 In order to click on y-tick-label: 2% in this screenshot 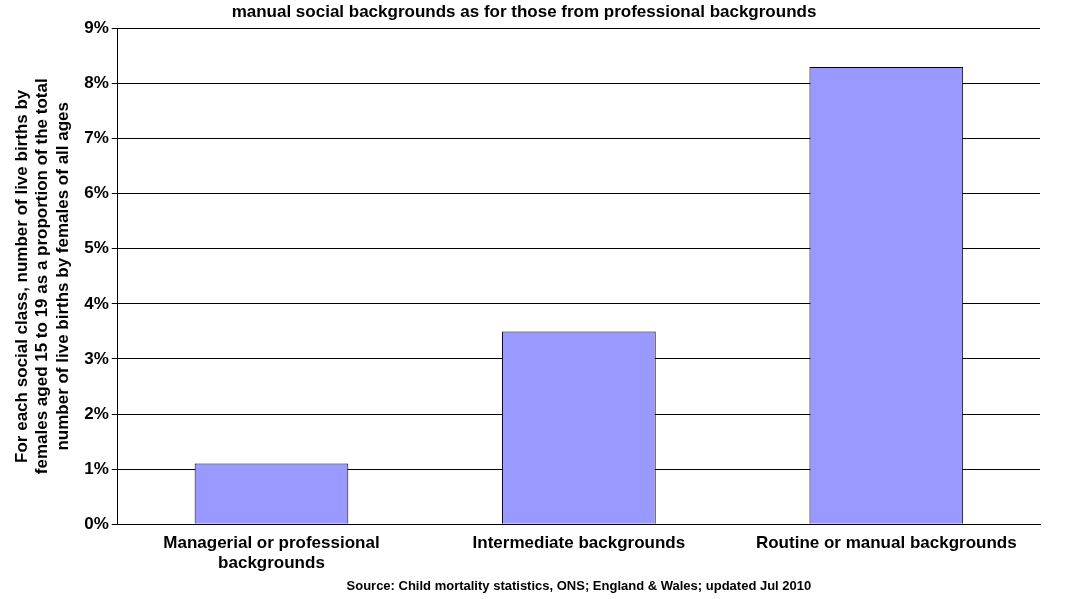, I will do `click(96, 413)`.